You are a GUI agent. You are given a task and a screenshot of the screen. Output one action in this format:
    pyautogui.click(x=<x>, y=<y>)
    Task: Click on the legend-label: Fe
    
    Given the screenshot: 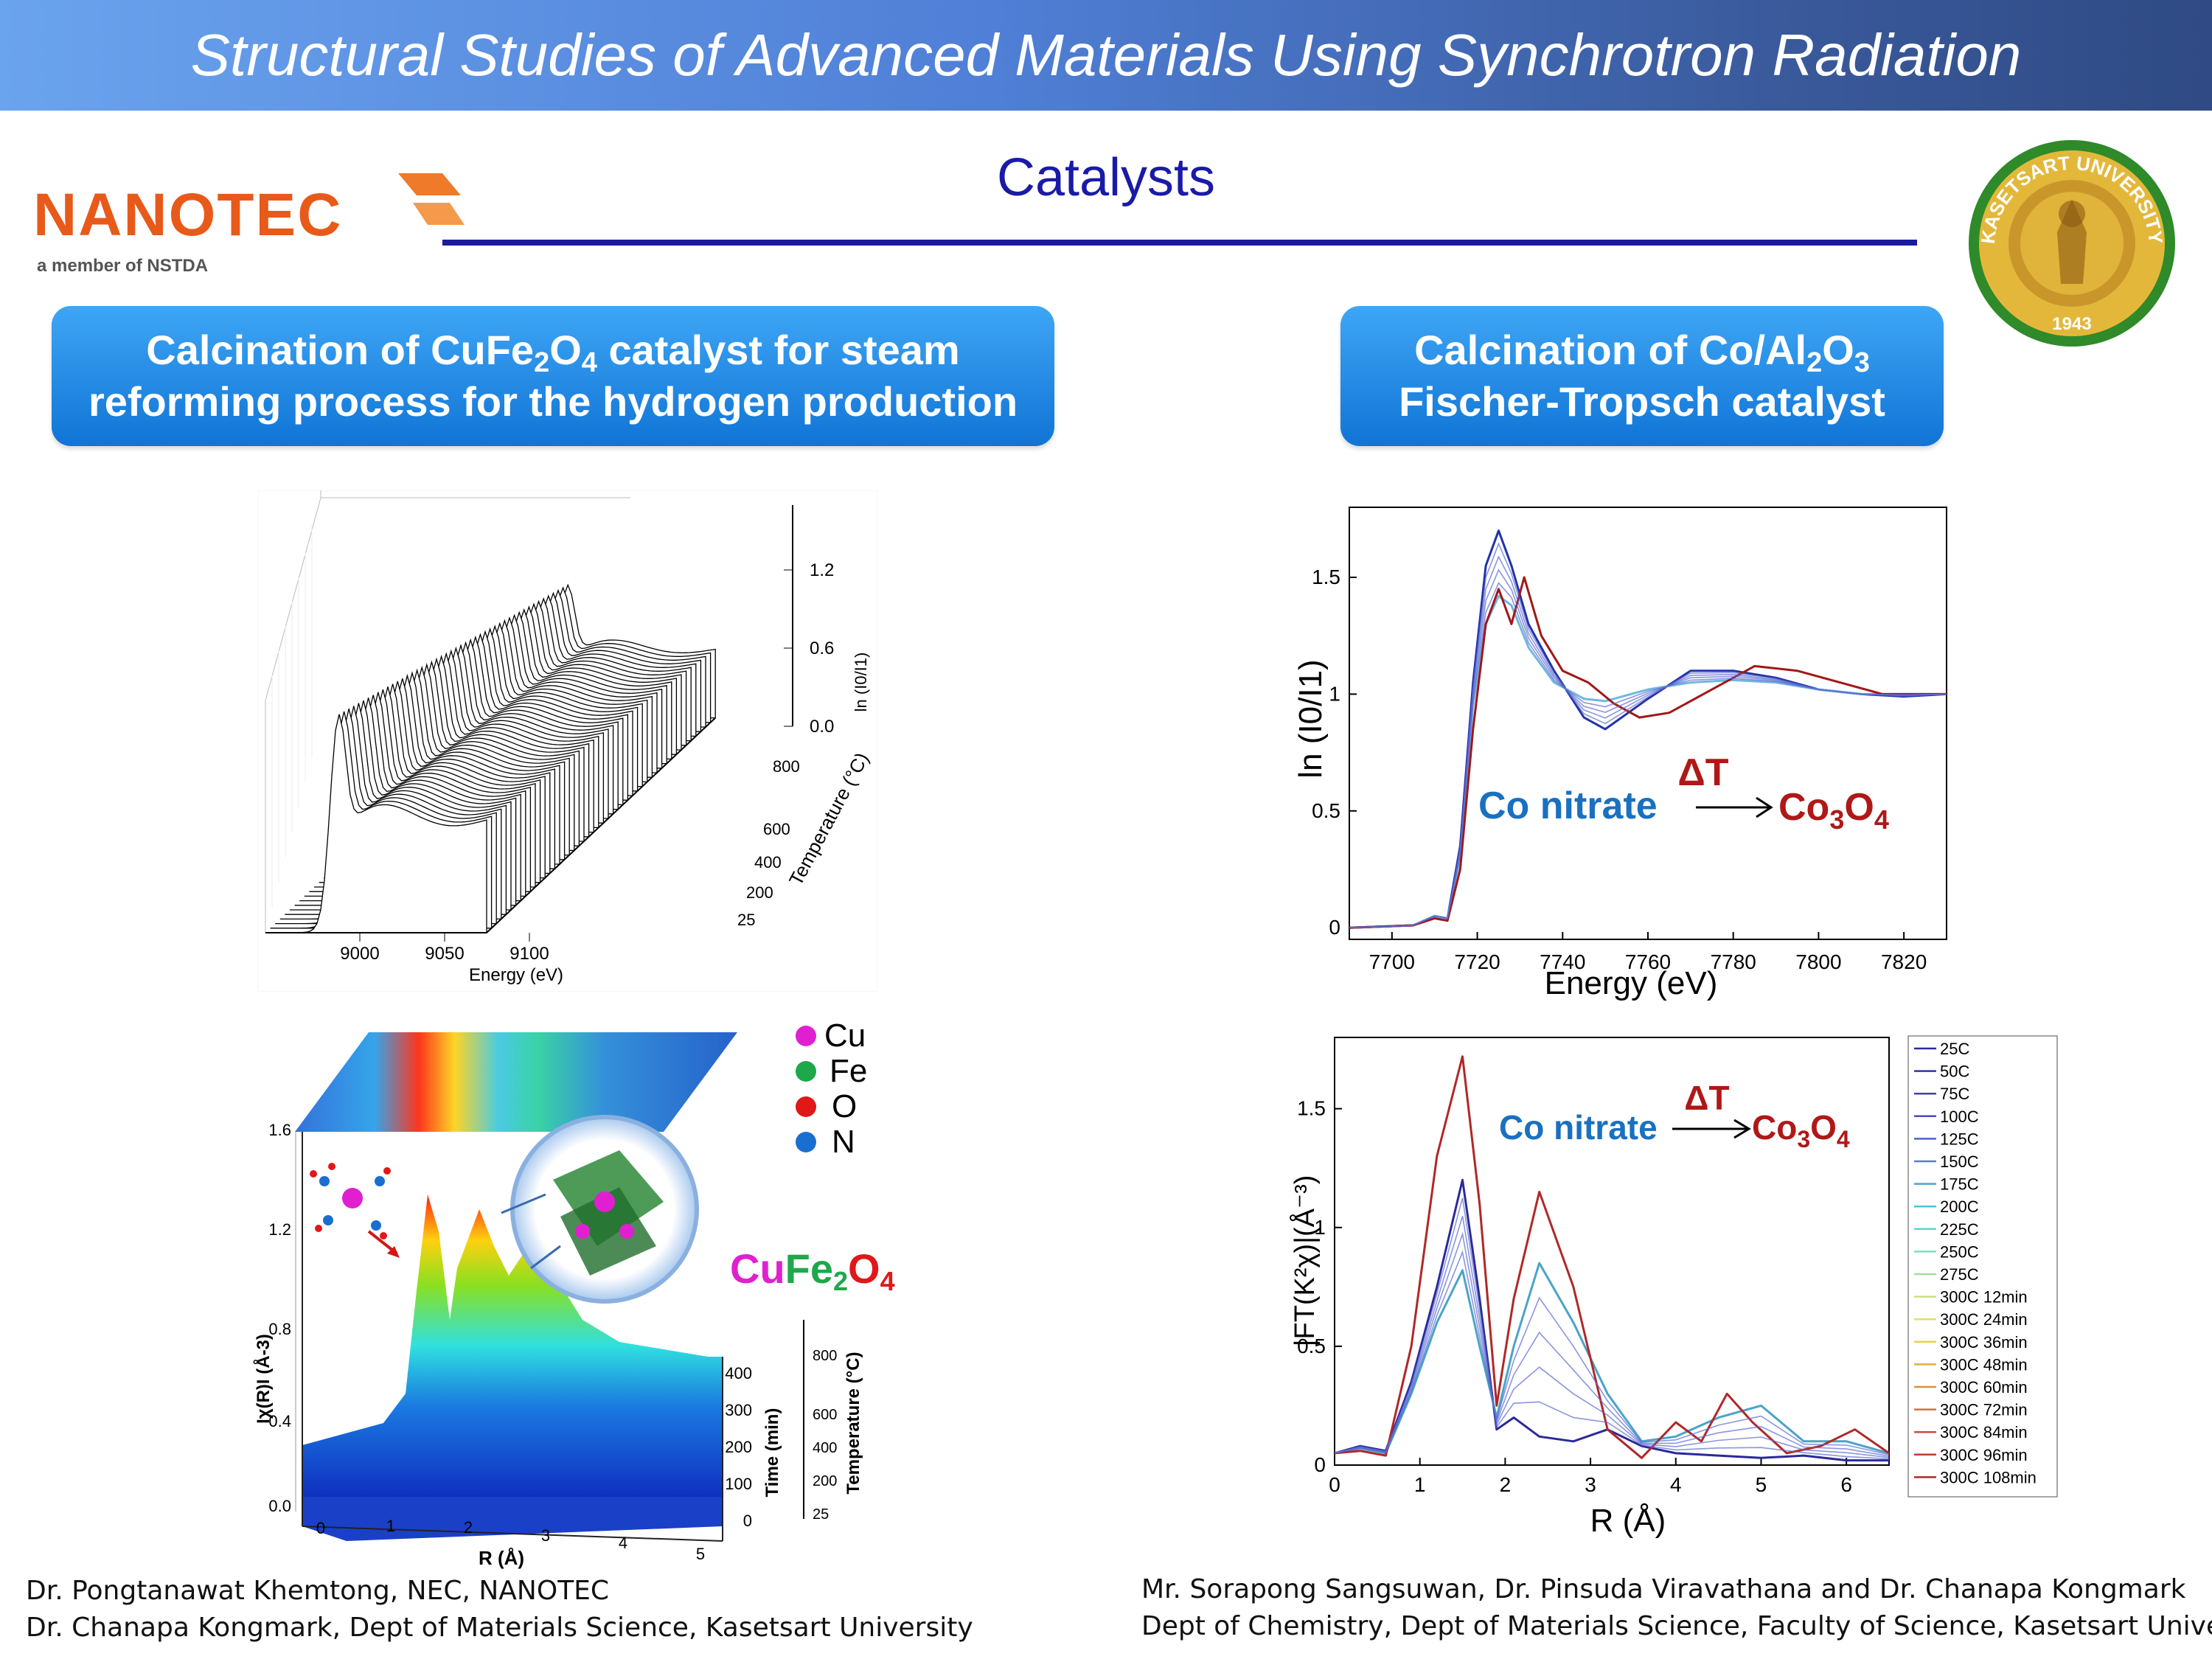 What is the action you would take?
    pyautogui.click(x=848, y=1071)
    